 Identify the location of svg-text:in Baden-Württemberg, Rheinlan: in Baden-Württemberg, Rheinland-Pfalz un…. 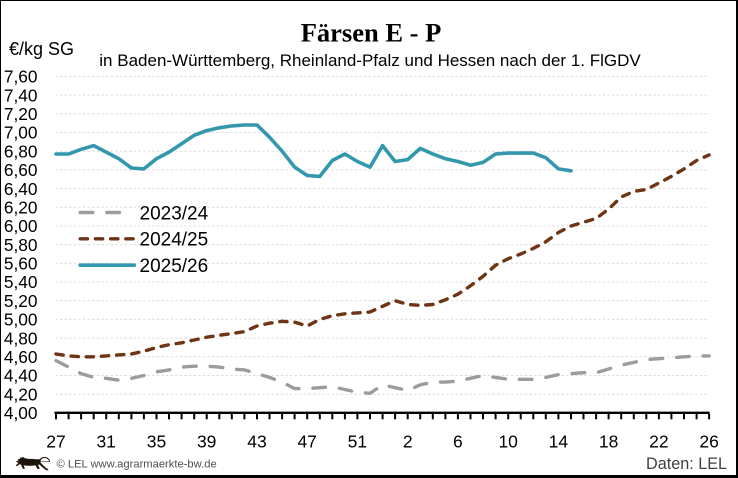
(370, 60).